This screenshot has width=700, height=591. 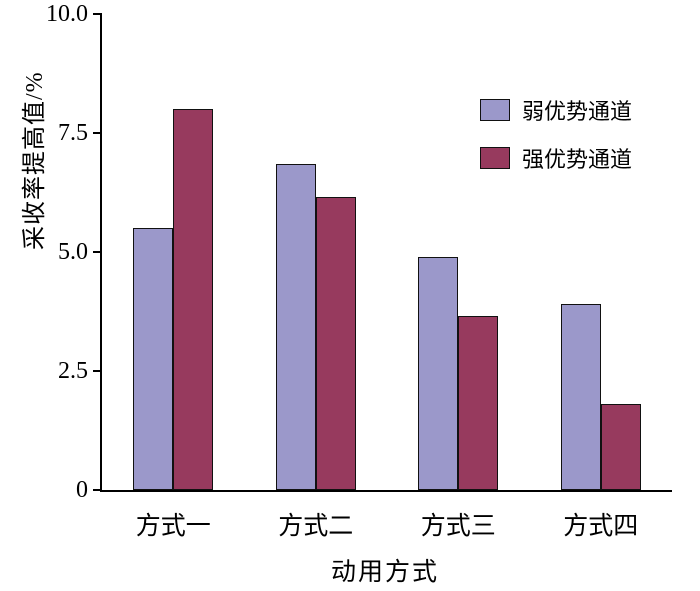 What do you see at coordinates (495, 110) in the screenshot?
I see `legend-swatch-weak` at bounding box center [495, 110].